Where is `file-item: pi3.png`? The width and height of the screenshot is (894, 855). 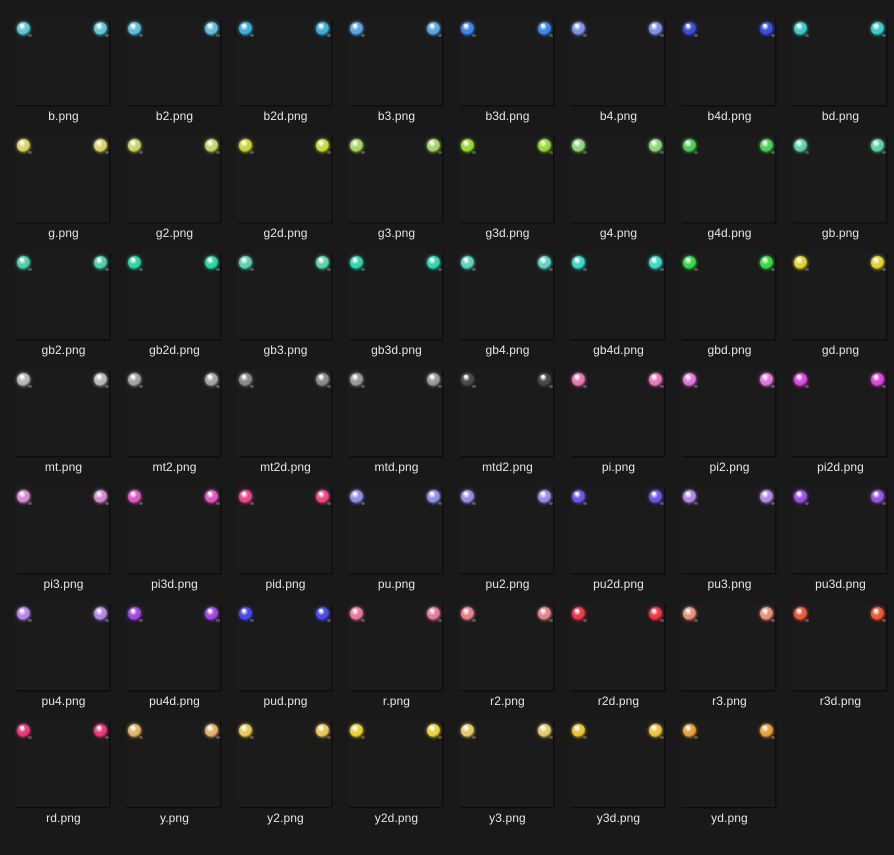 file-item: pi3.png is located at coordinates (63, 538).